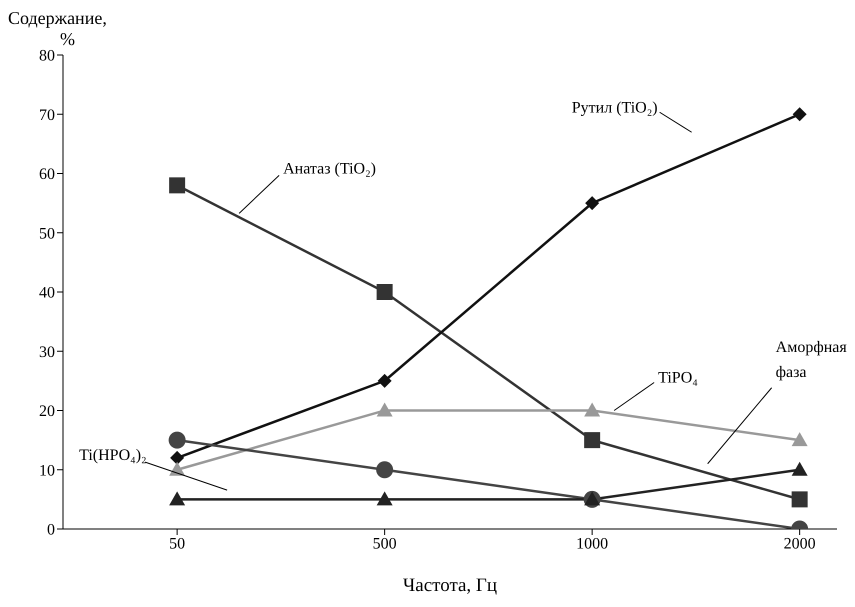  I want to click on x-tick-label: 500, so click(384, 543).